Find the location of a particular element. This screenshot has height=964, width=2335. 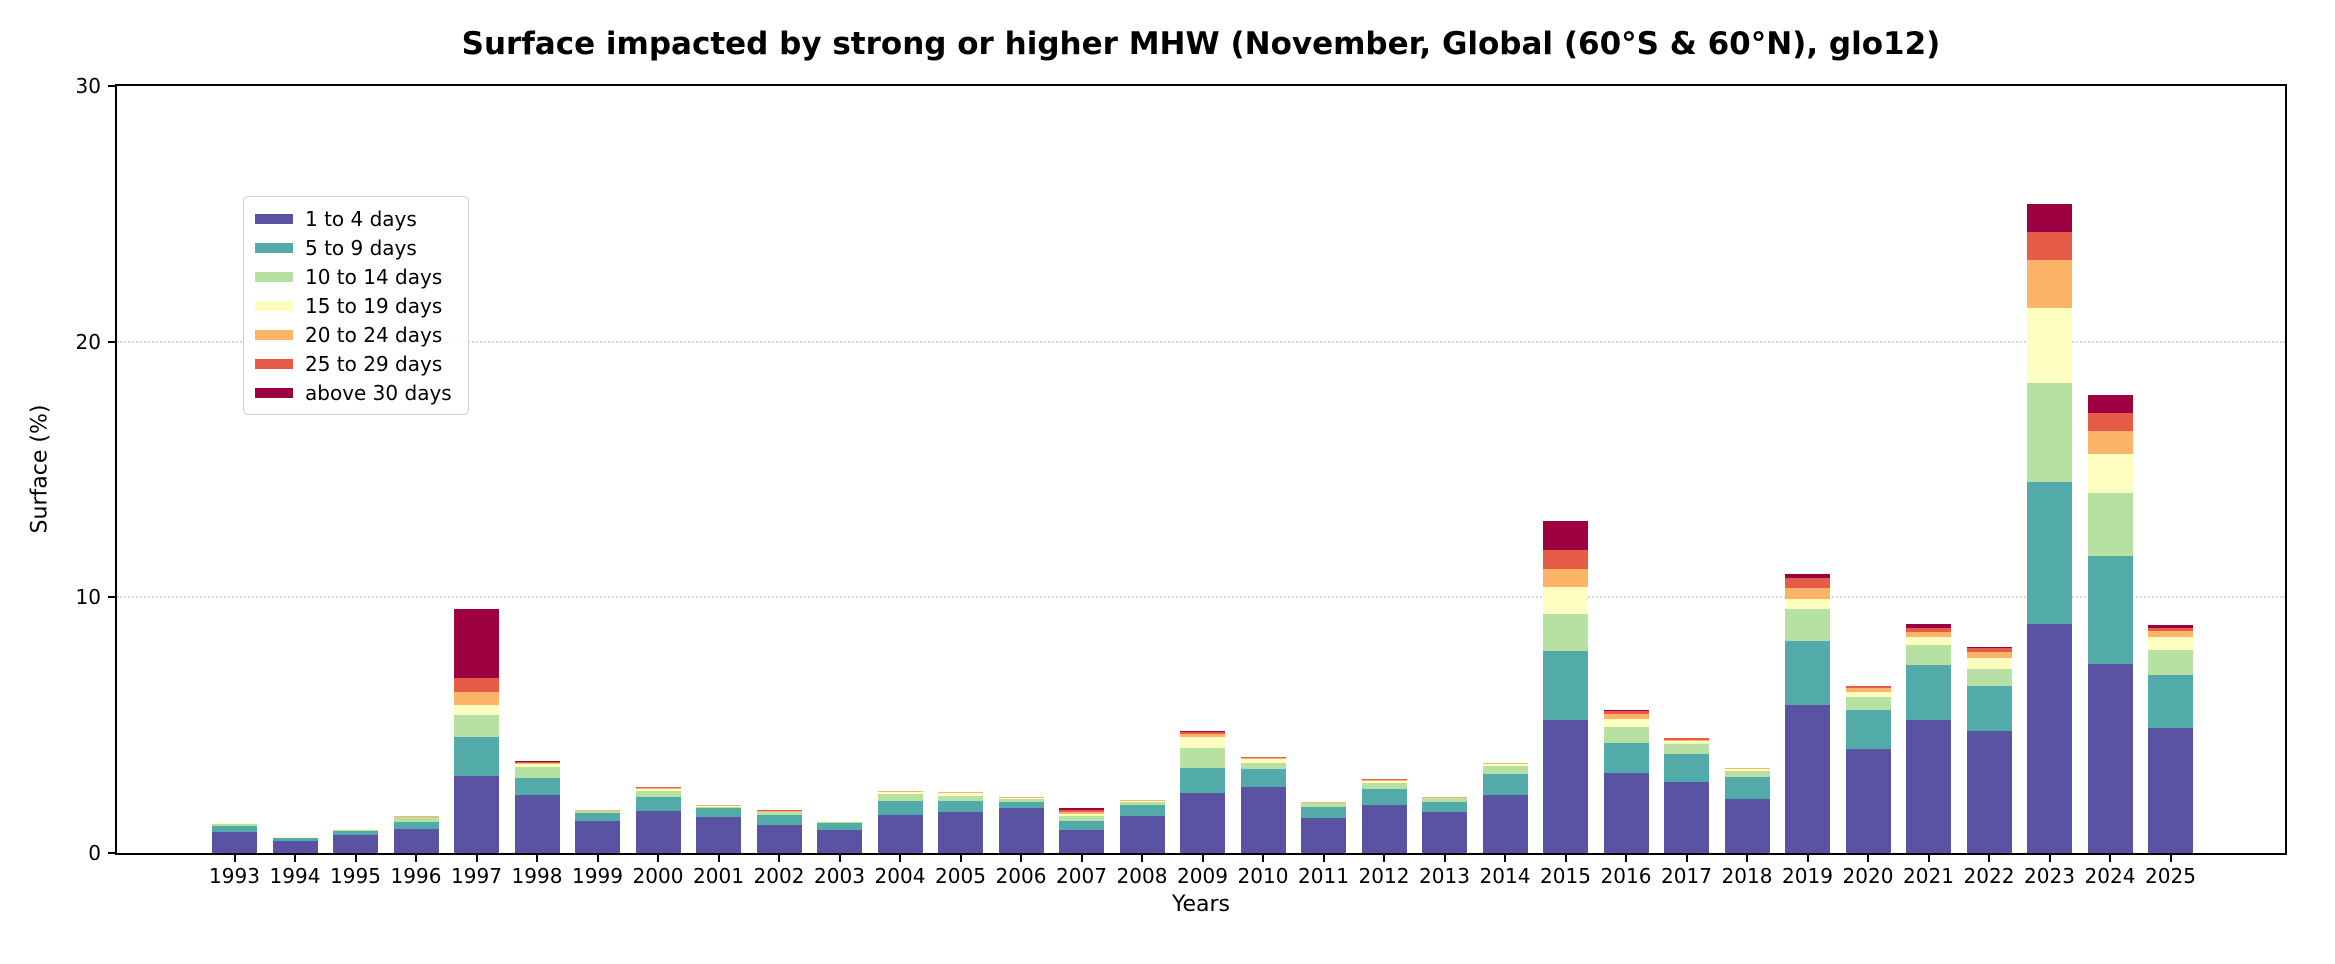

x-tick-label: 2012 is located at coordinates (1384, 876).